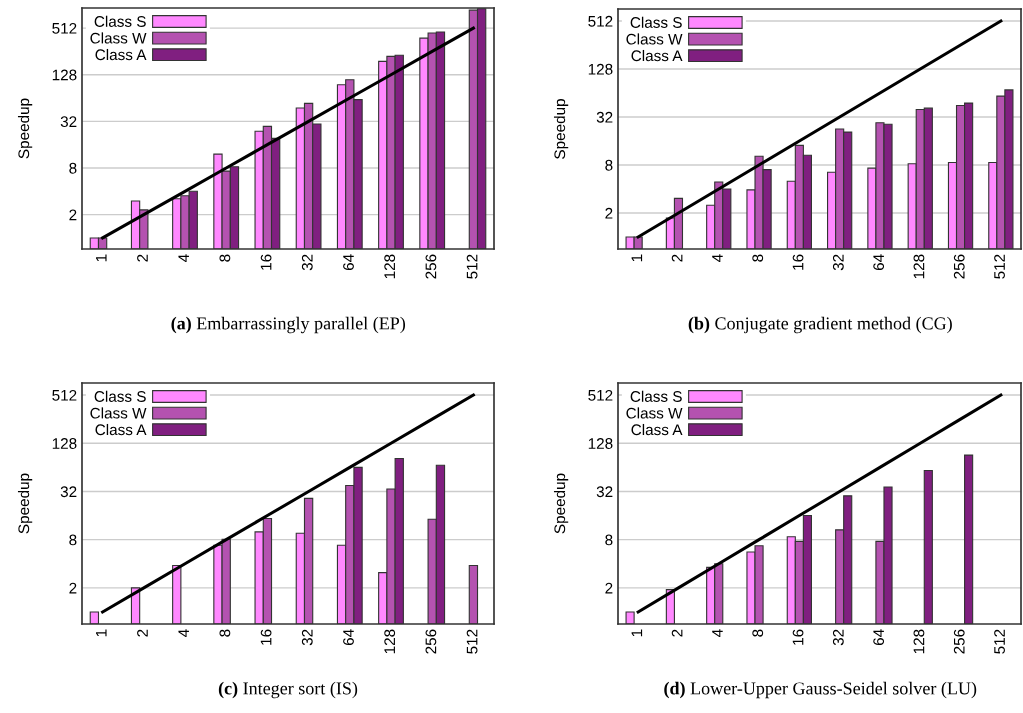 This screenshot has height=713, width=1023. Describe the element at coordinates (288, 325) in the screenshot. I see `text: (a) Embarrassingly parallel (EP)` at that location.